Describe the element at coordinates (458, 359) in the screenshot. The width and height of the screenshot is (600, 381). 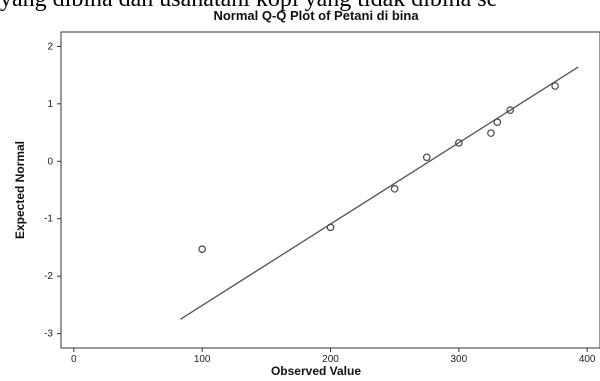
I see `x-tick-label: 300` at that location.